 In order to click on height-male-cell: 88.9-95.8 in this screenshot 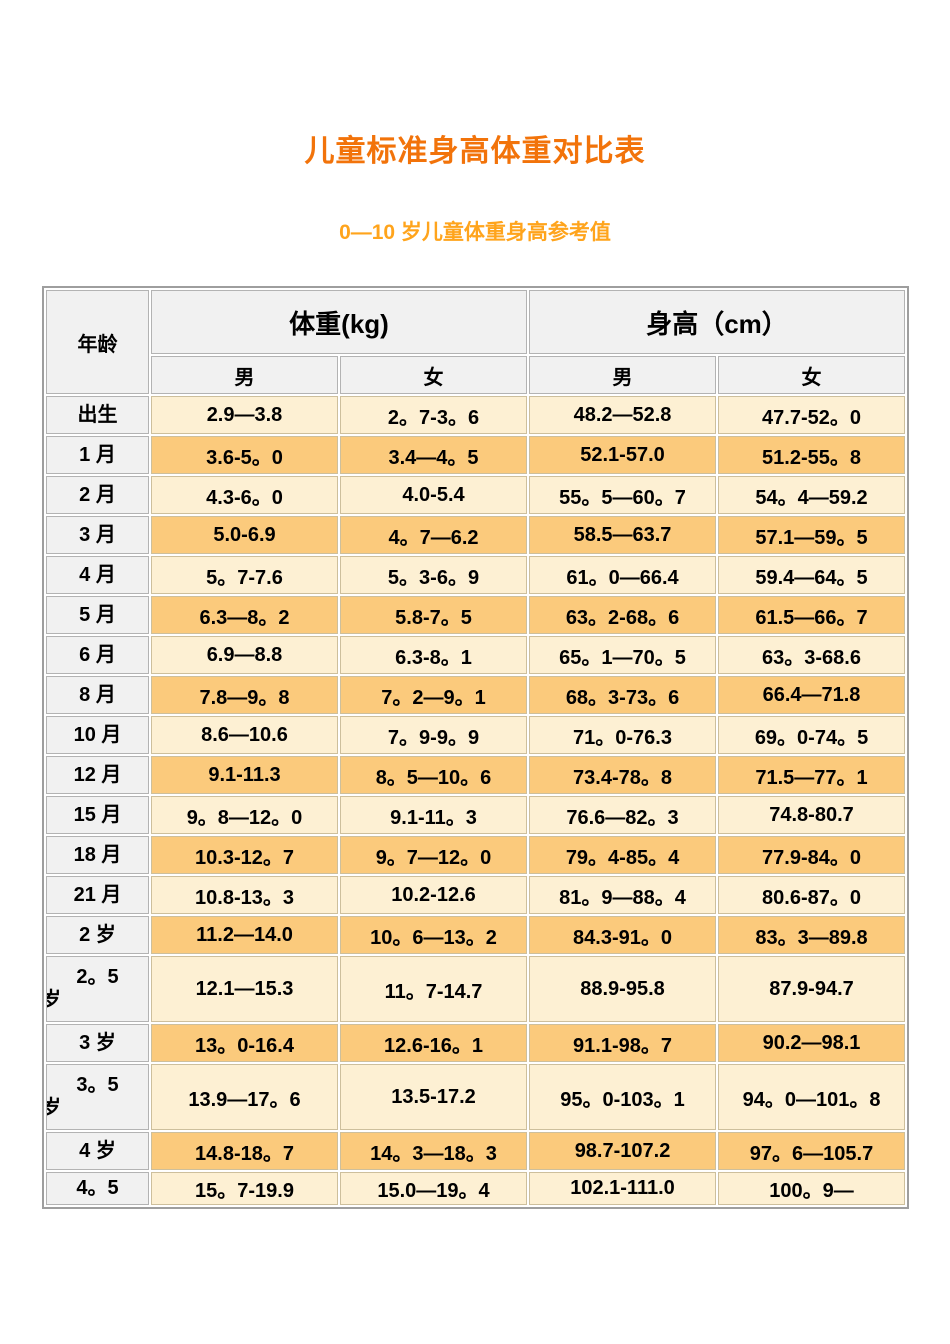, I will do `click(623, 989)`.